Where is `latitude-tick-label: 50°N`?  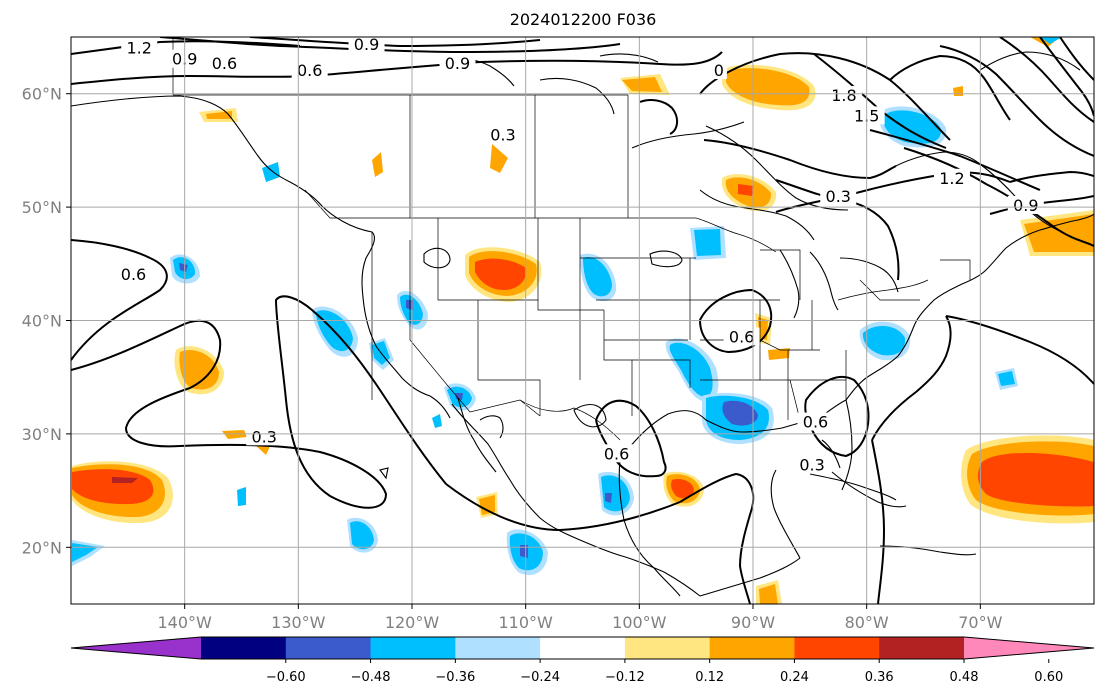
latitude-tick-label: 50°N is located at coordinates (42, 207).